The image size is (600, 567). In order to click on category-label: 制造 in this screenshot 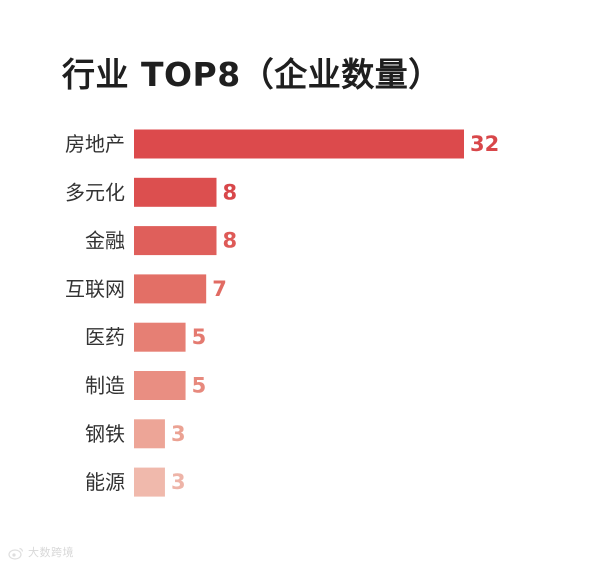, I will do `click(105, 386)`.